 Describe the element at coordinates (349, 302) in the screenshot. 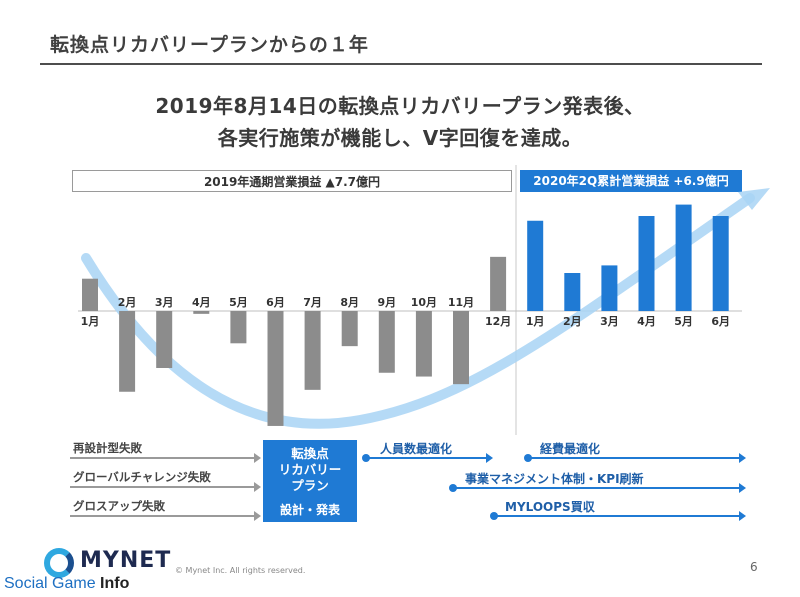

I see `tick-label-8: 8月` at that location.